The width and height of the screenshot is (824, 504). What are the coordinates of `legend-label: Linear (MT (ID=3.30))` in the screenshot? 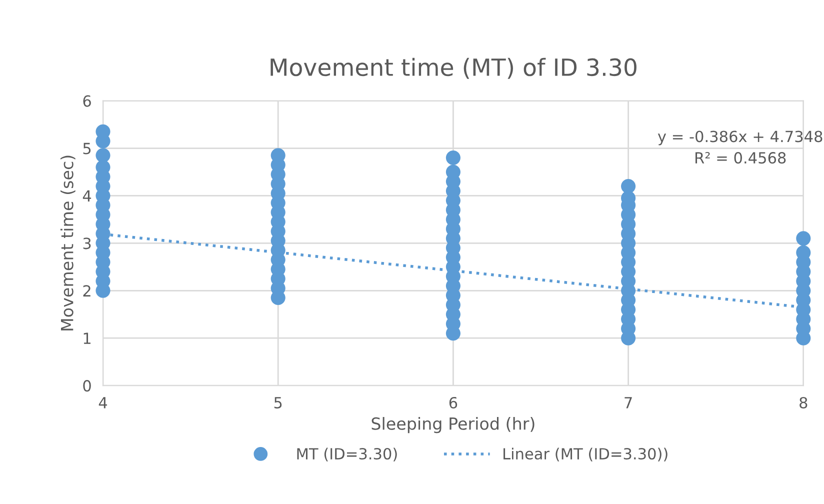 It's located at (586, 455).